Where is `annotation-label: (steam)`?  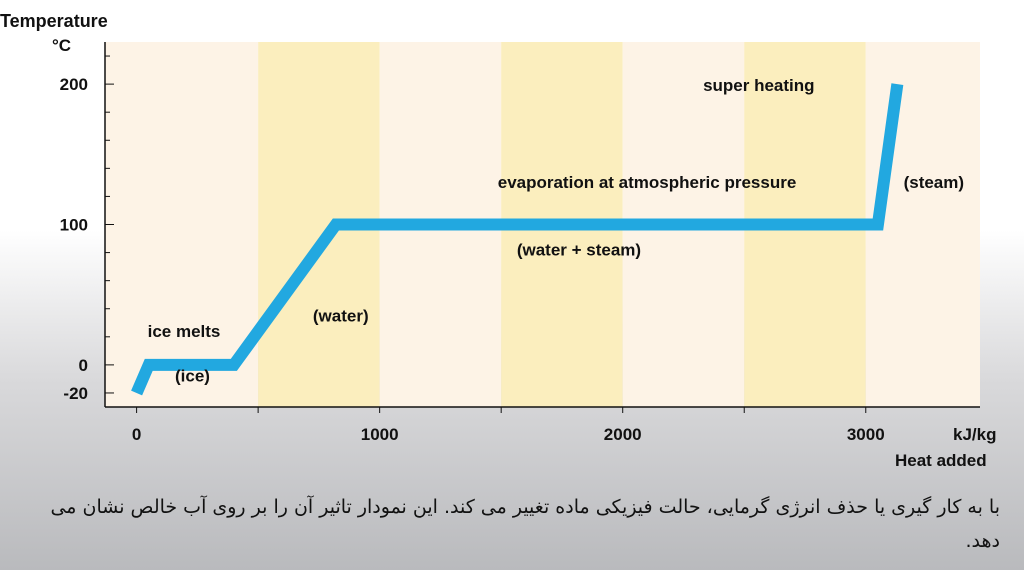
annotation-label: (steam) is located at coordinates (934, 182).